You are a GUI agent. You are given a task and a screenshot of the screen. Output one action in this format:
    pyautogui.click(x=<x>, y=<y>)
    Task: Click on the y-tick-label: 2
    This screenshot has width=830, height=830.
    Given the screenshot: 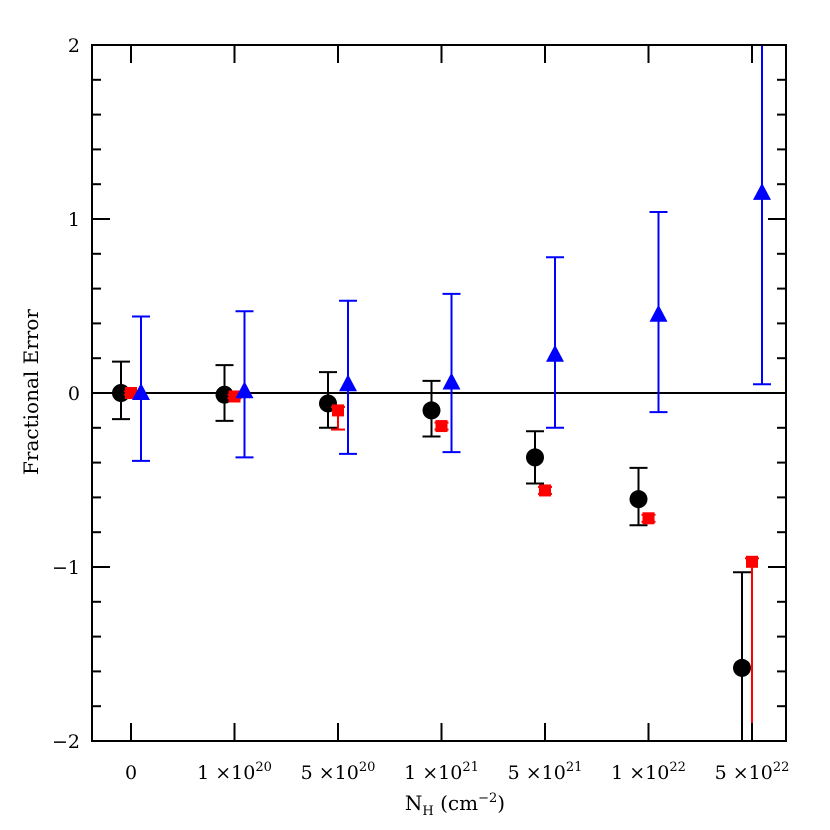 What is the action you would take?
    pyautogui.click(x=74, y=46)
    